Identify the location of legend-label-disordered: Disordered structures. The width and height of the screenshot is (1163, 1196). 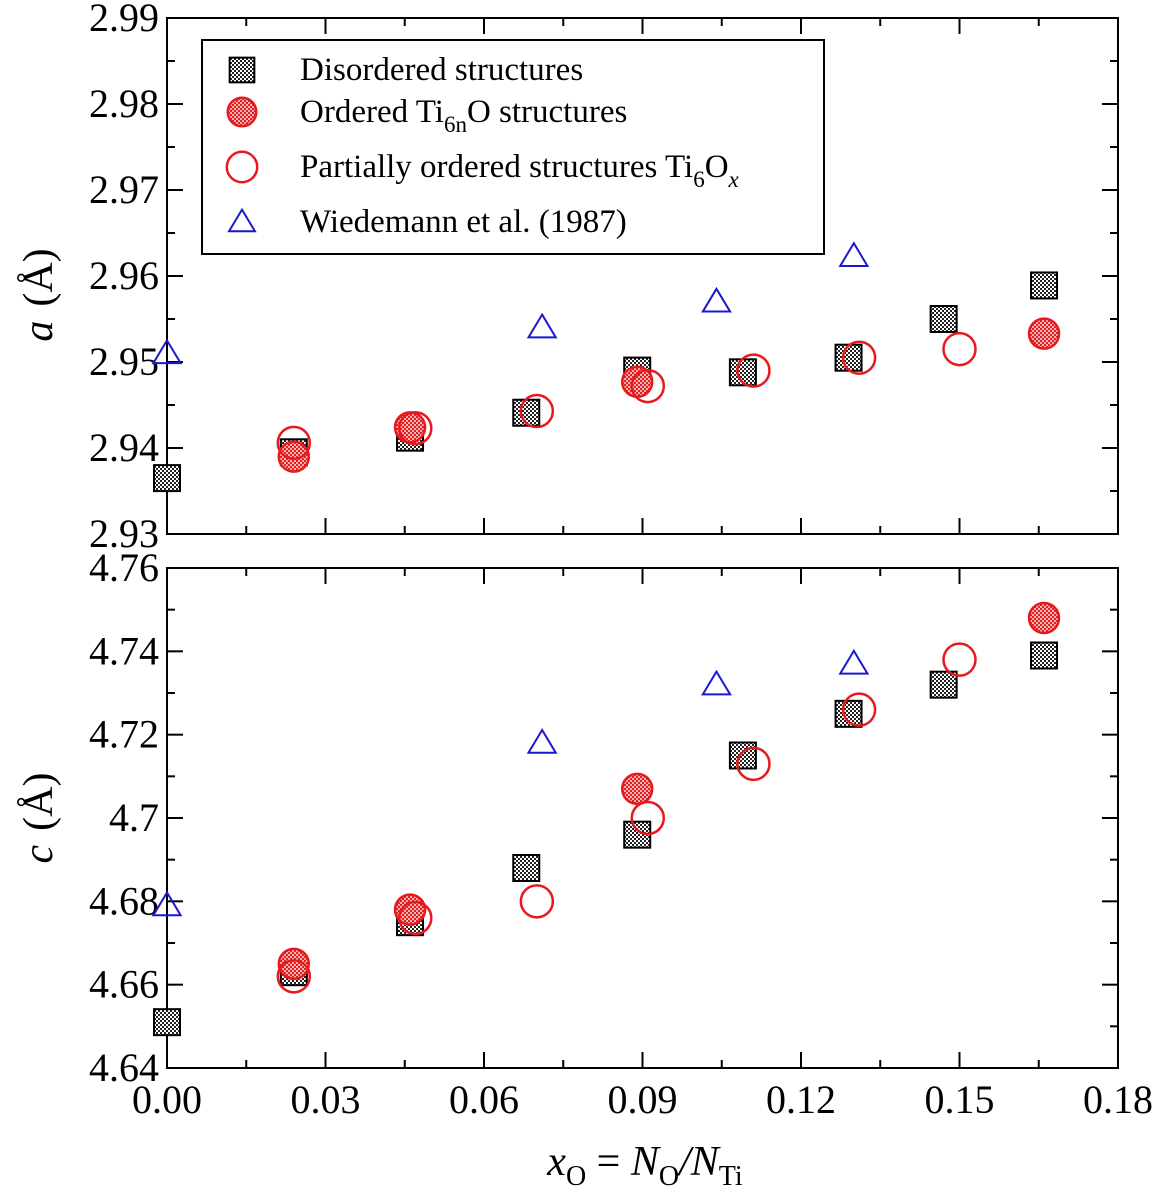
(441, 70).